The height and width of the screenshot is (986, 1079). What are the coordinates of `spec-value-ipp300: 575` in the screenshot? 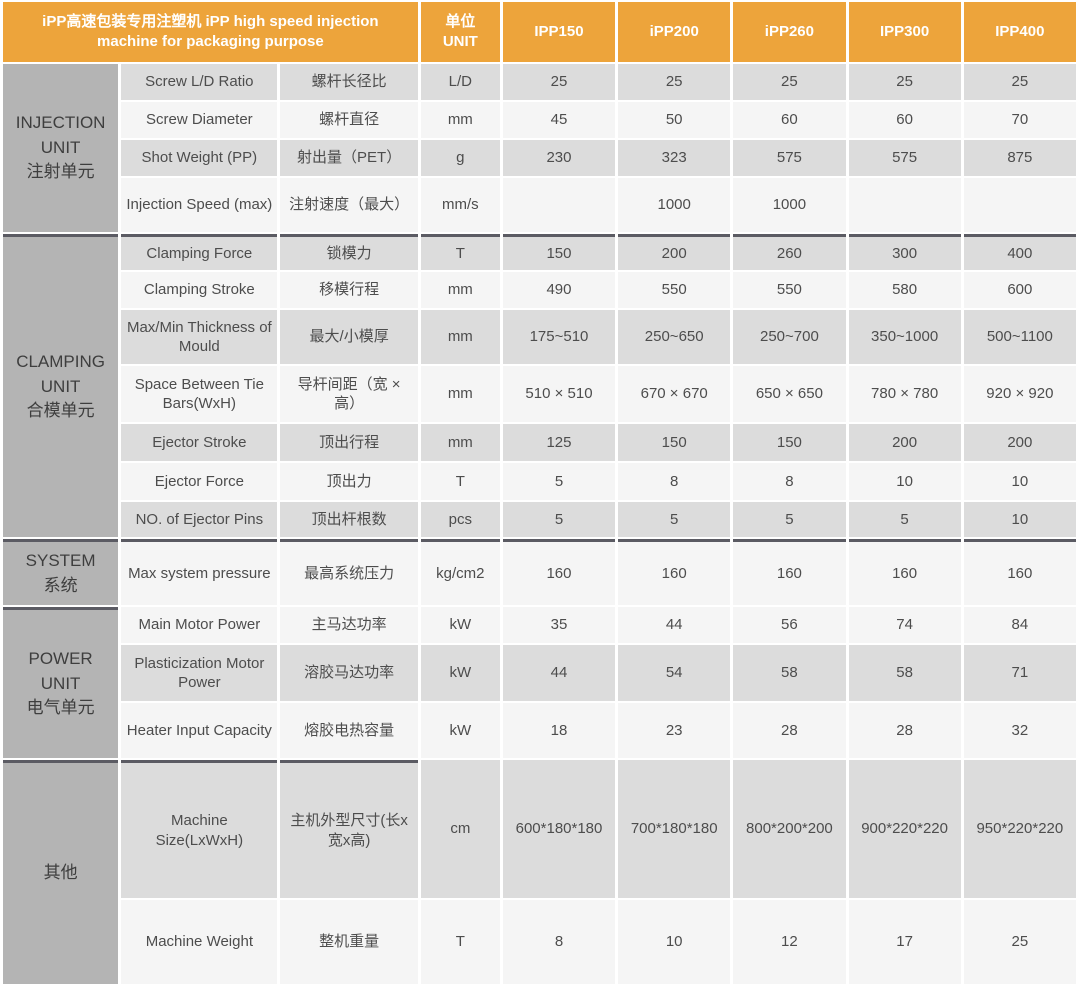 It's located at (904, 158).